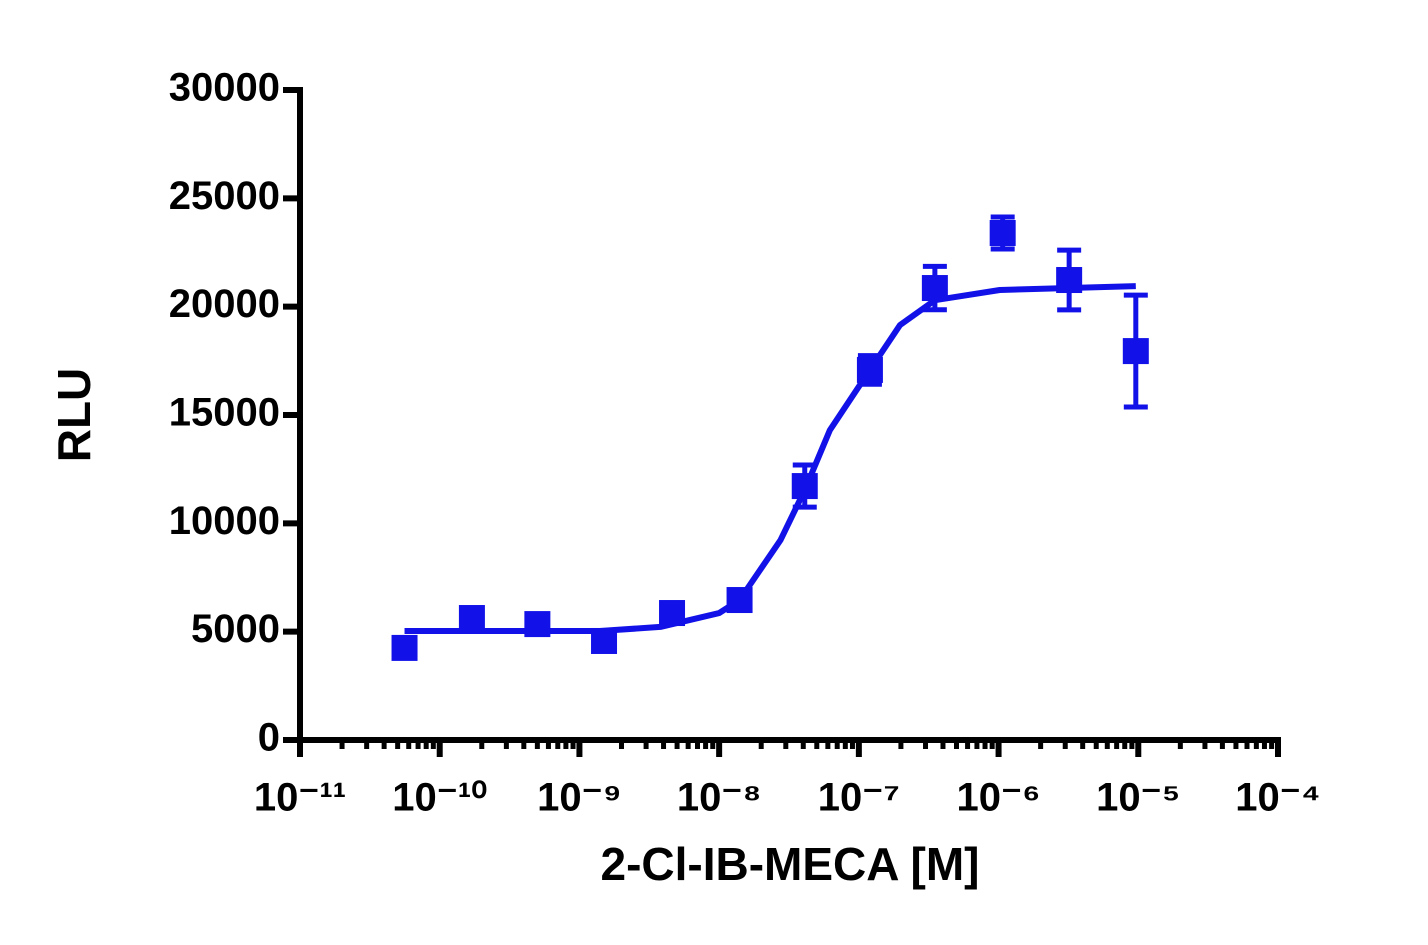 The height and width of the screenshot is (945, 1428). Describe the element at coordinates (439, 798) in the screenshot. I see `x-tick-label: 10⁻¹⁰` at that location.